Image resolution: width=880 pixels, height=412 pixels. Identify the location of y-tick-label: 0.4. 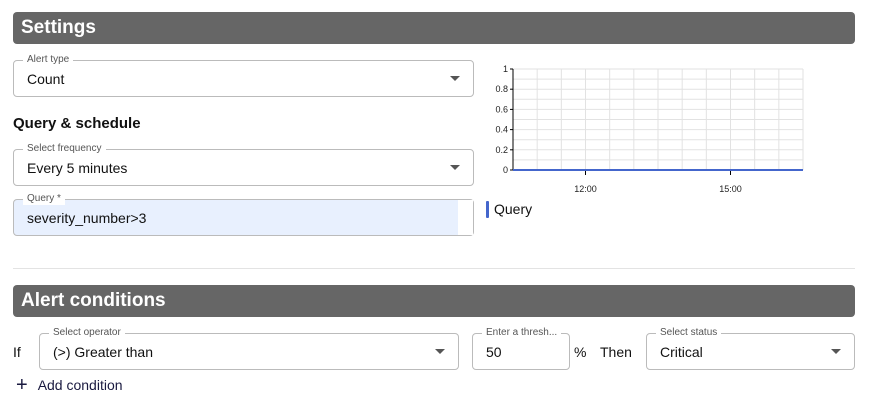
(501, 130).